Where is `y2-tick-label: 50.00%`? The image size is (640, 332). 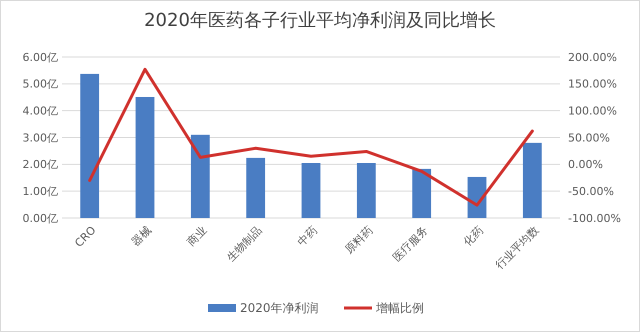 y2-tick-label: 50.00% is located at coordinates (589, 137).